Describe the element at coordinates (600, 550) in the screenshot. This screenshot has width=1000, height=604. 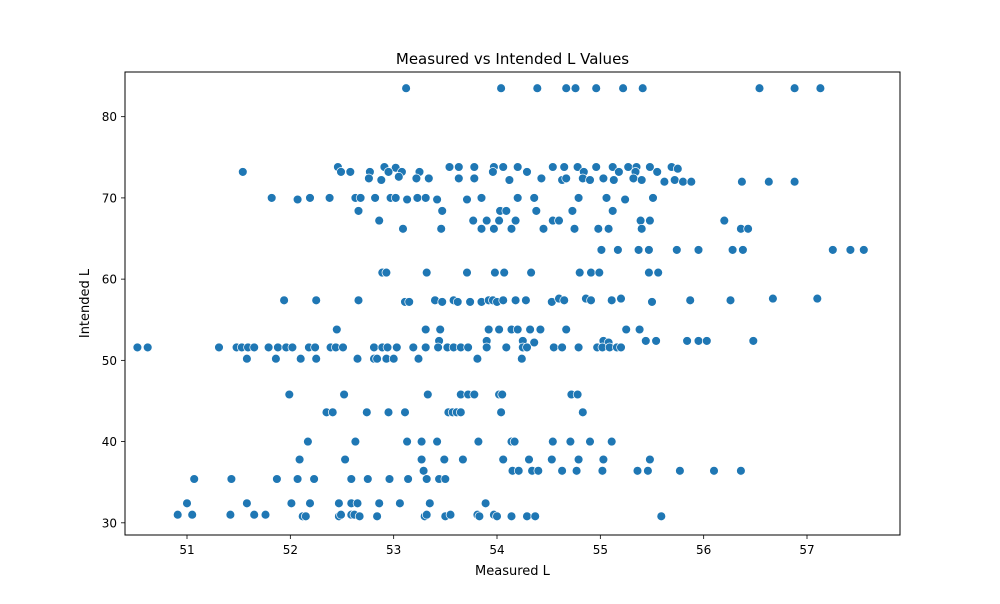
I see `x-tick-label: 55` at that location.